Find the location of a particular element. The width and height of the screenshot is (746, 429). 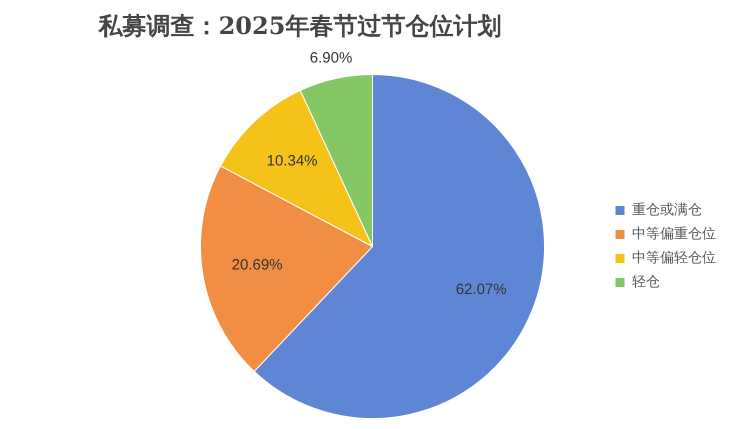

chart-title: 私募调查：2025年春节过节仓位计划 is located at coordinates (299, 26).